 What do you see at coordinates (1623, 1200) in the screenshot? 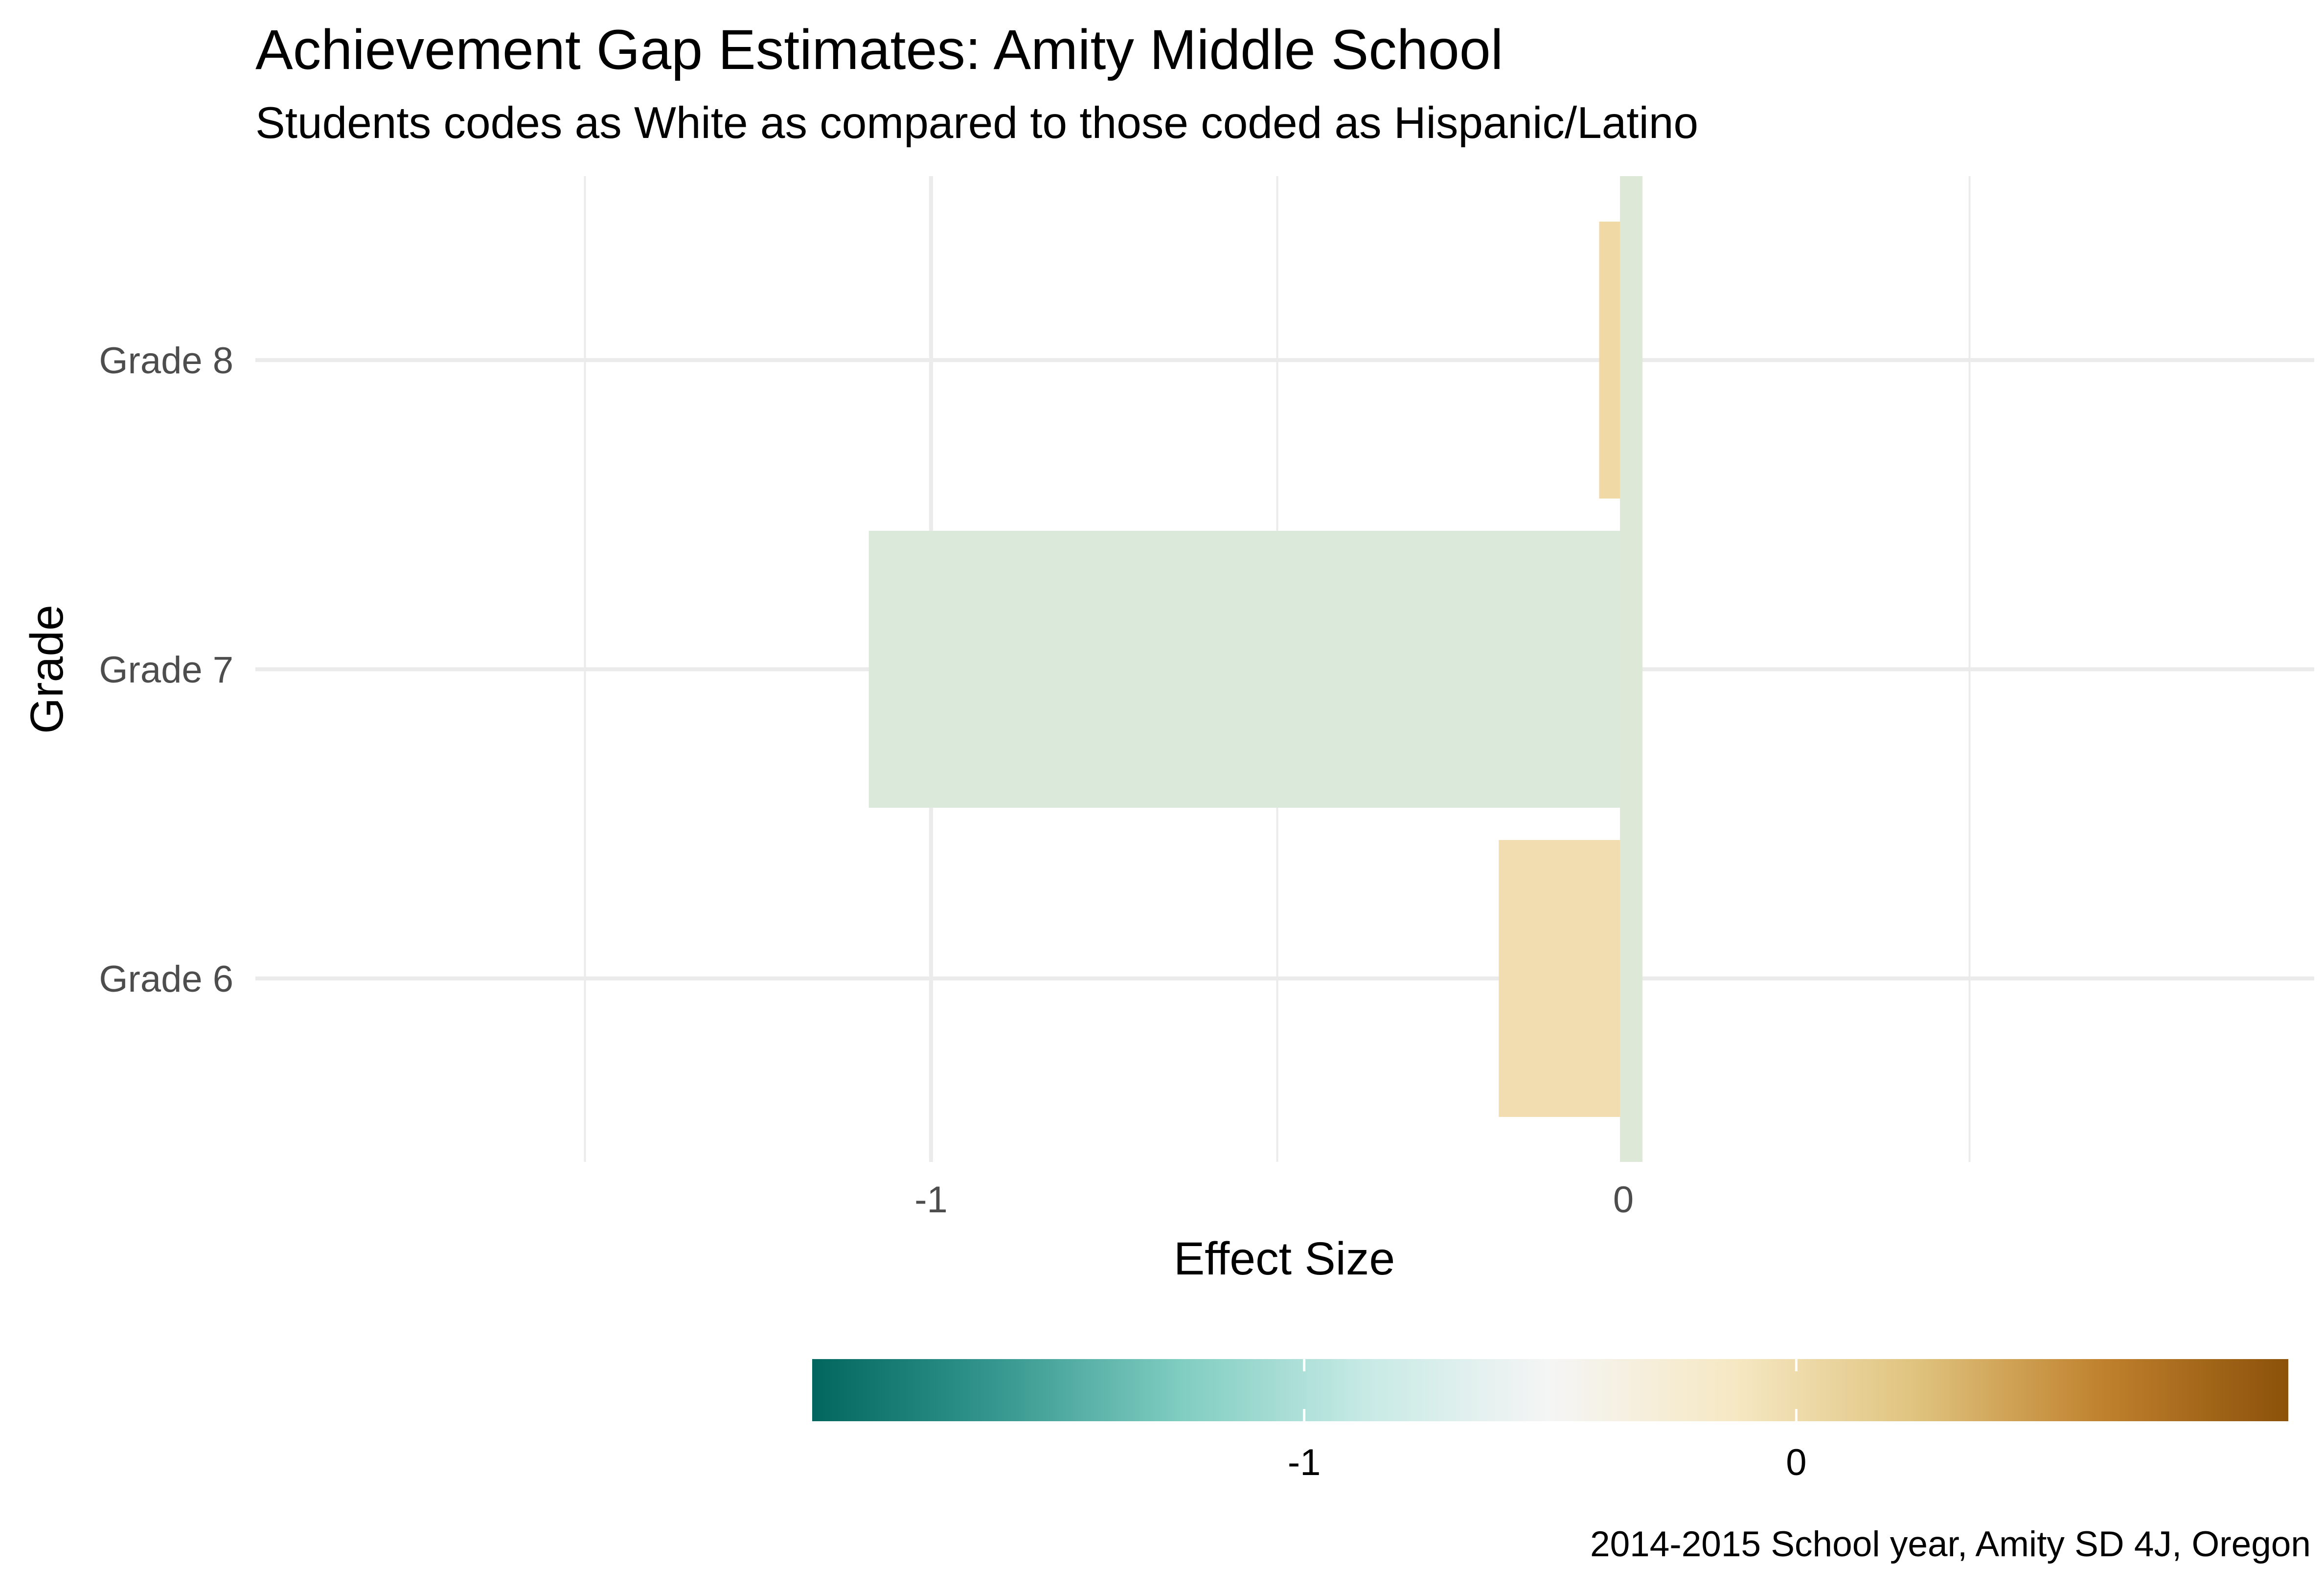
I see `x-tick-label: 0` at bounding box center [1623, 1200].